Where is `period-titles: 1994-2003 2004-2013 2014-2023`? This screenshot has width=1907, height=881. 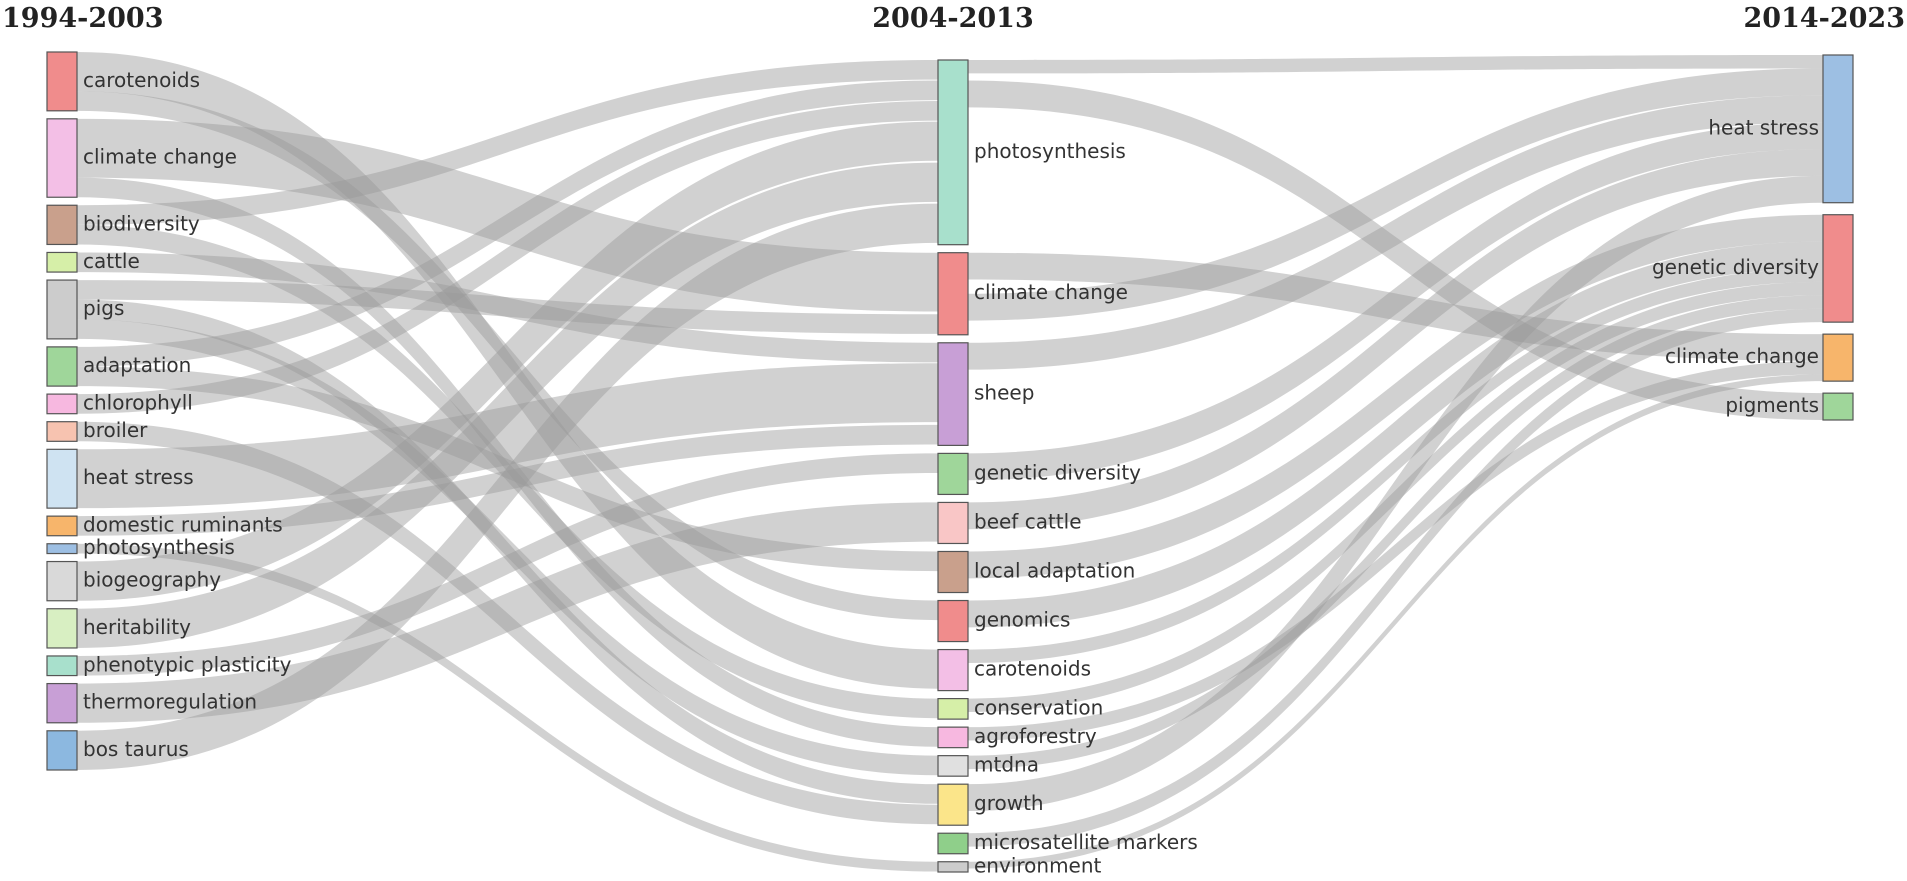 period-titles: 1994-2003 2004-2013 2014-2023 is located at coordinates (953, 18).